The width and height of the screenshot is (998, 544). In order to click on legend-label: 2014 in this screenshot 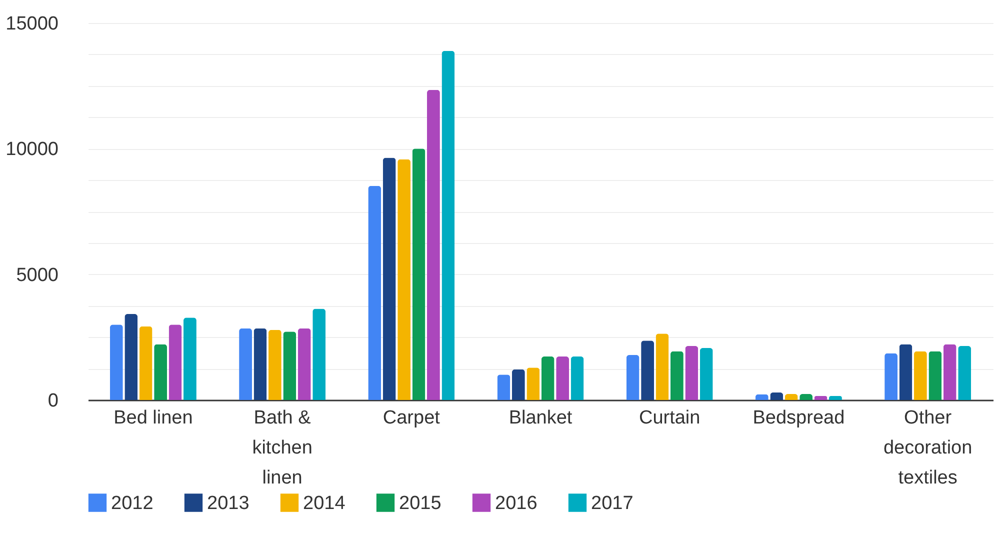, I will do `click(324, 503)`.